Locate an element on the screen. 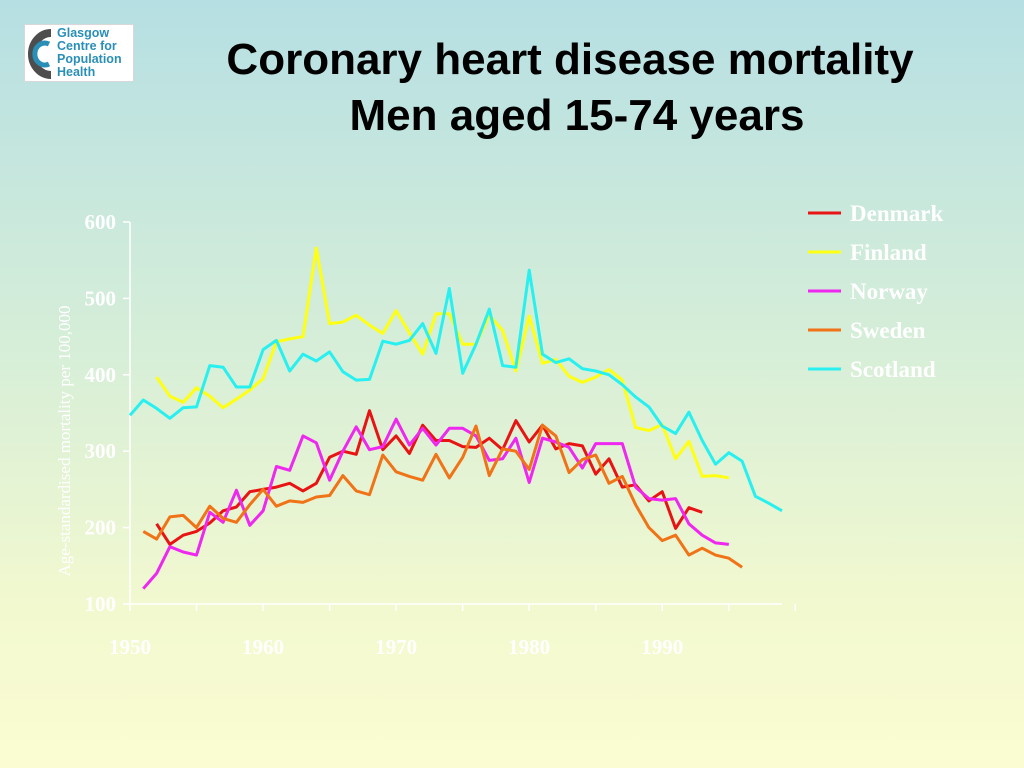 The image size is (1024, 768). legend-label-scotland: Scotland is located at coordinates (893, 369).